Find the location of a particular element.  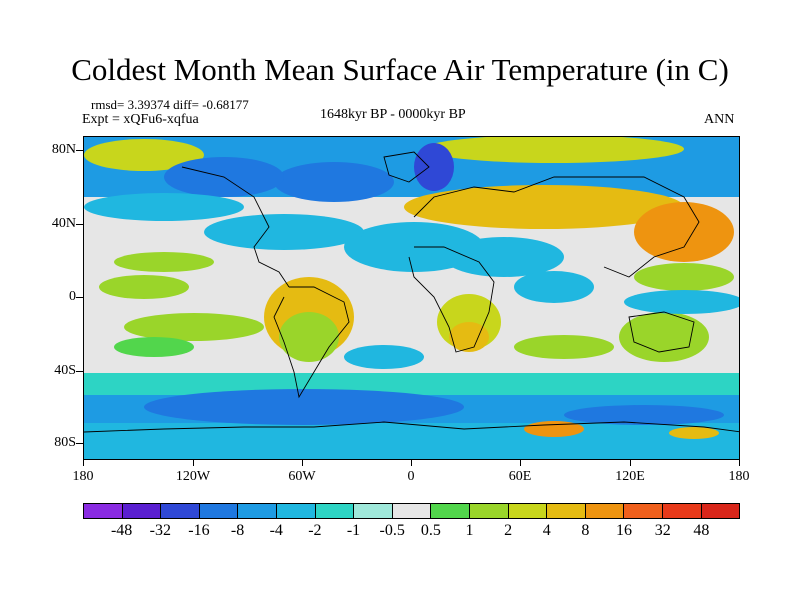

colorbar-label: 8 is located at coordinates (585, 530).